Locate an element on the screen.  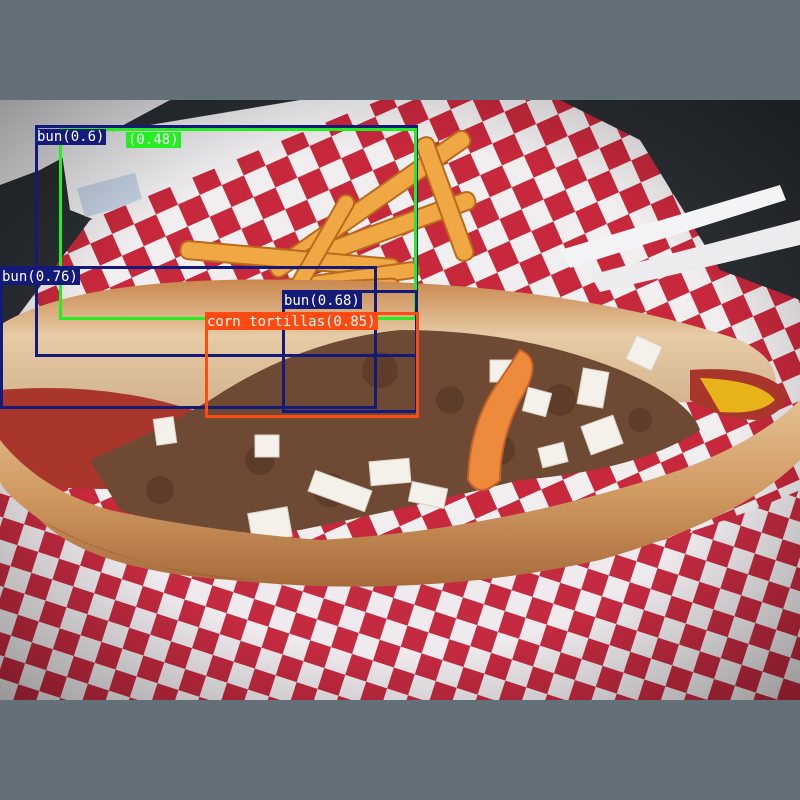
detection-label-corn-tortillas: corn tortillas(0.85) is located at coordinates (291, 322).